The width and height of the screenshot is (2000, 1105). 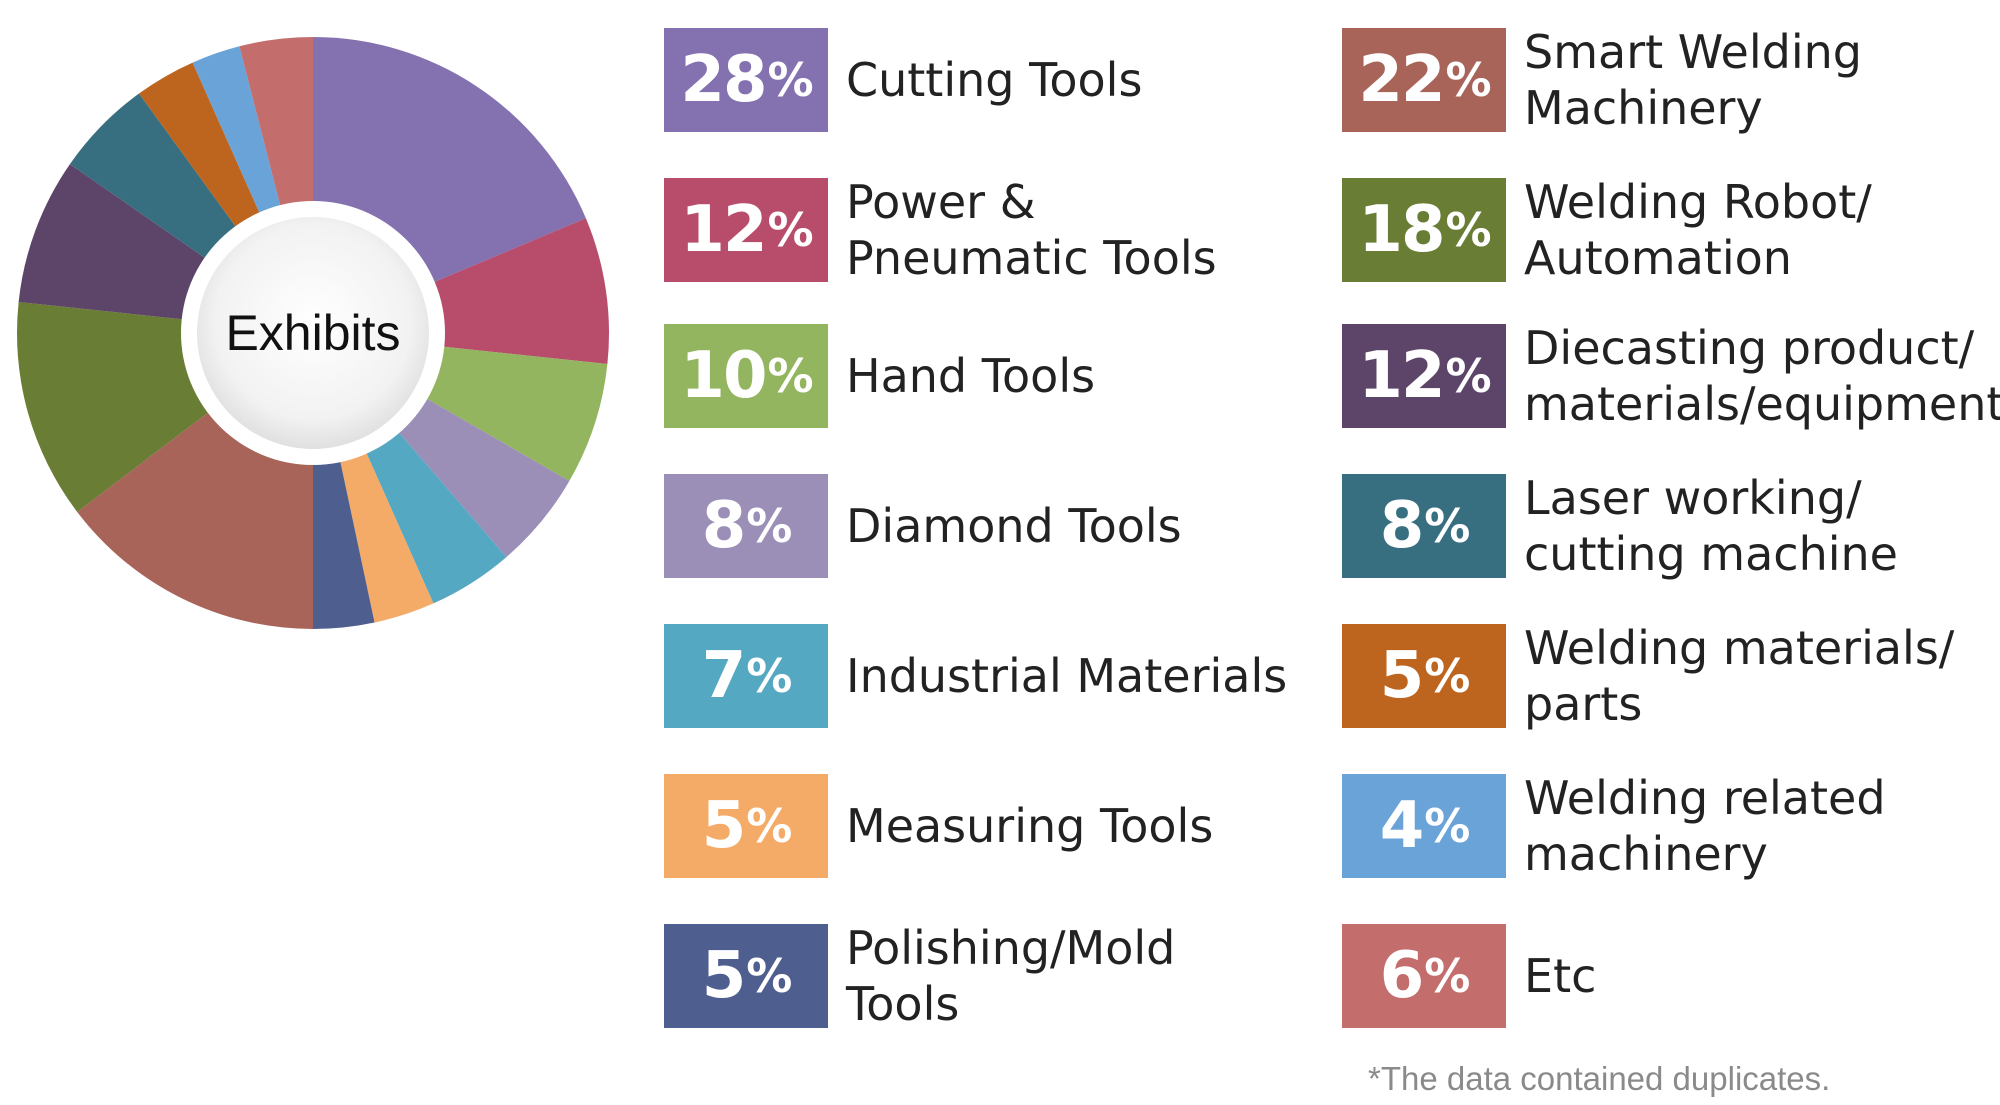 What do you see at coordinates (1560, 975) in the screenshot?
I see `legend-label: Etc` at bounding box center [1560, 975].